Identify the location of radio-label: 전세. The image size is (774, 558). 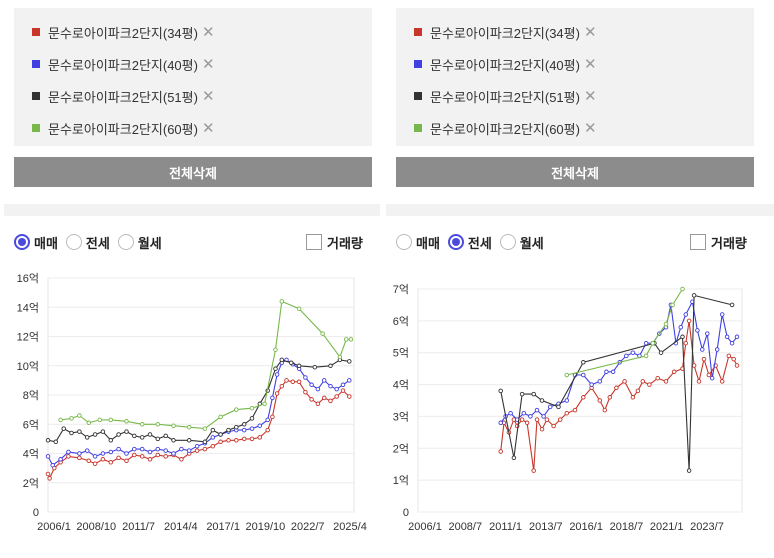
(97, 243).